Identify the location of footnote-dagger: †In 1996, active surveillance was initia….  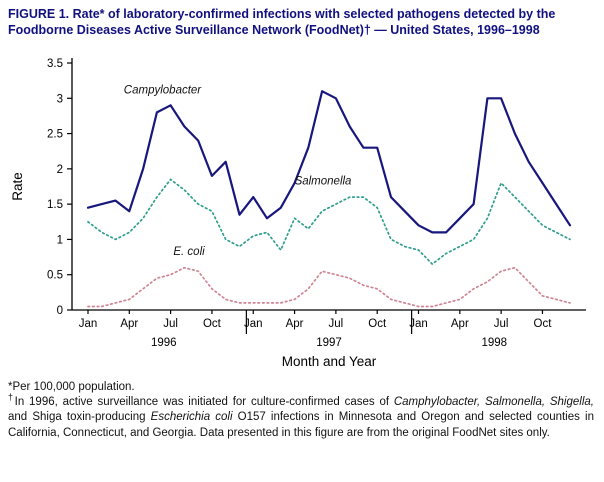
(301, 416).